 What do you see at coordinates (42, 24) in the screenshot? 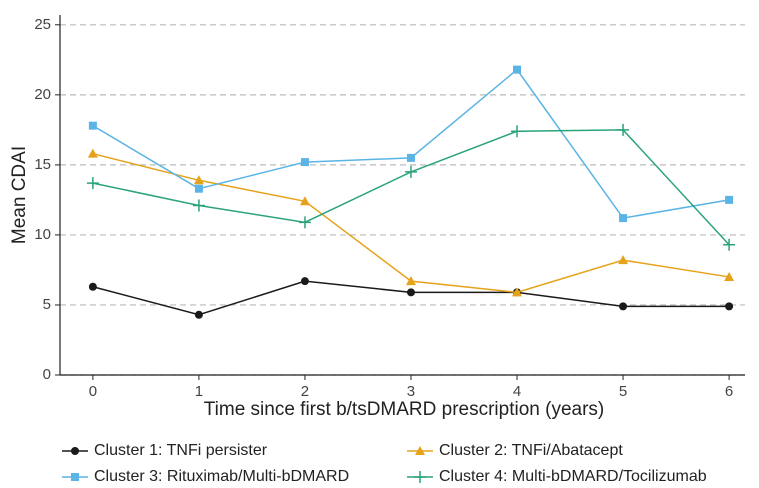
I see `y-tick-label: 25` at bounding box center [42, 24].